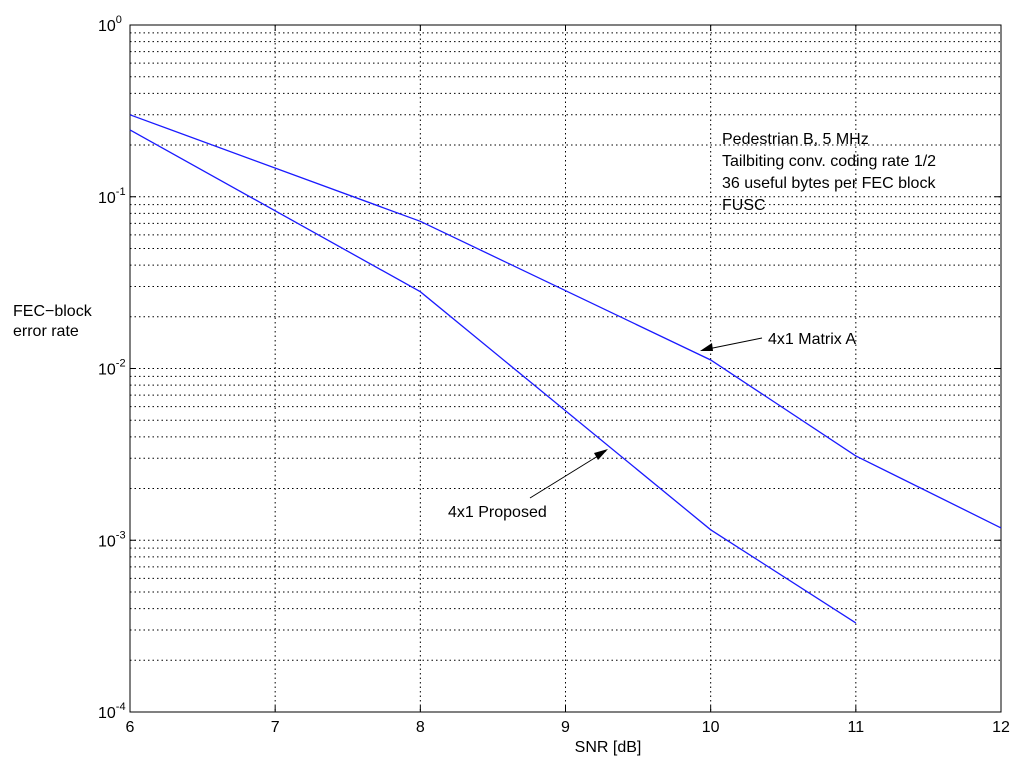 The image size is (1018, 761). Describe the element at coordinates (46, 331) in the screenshot. I see `y-axis-label-line-2: error rate` at that location.